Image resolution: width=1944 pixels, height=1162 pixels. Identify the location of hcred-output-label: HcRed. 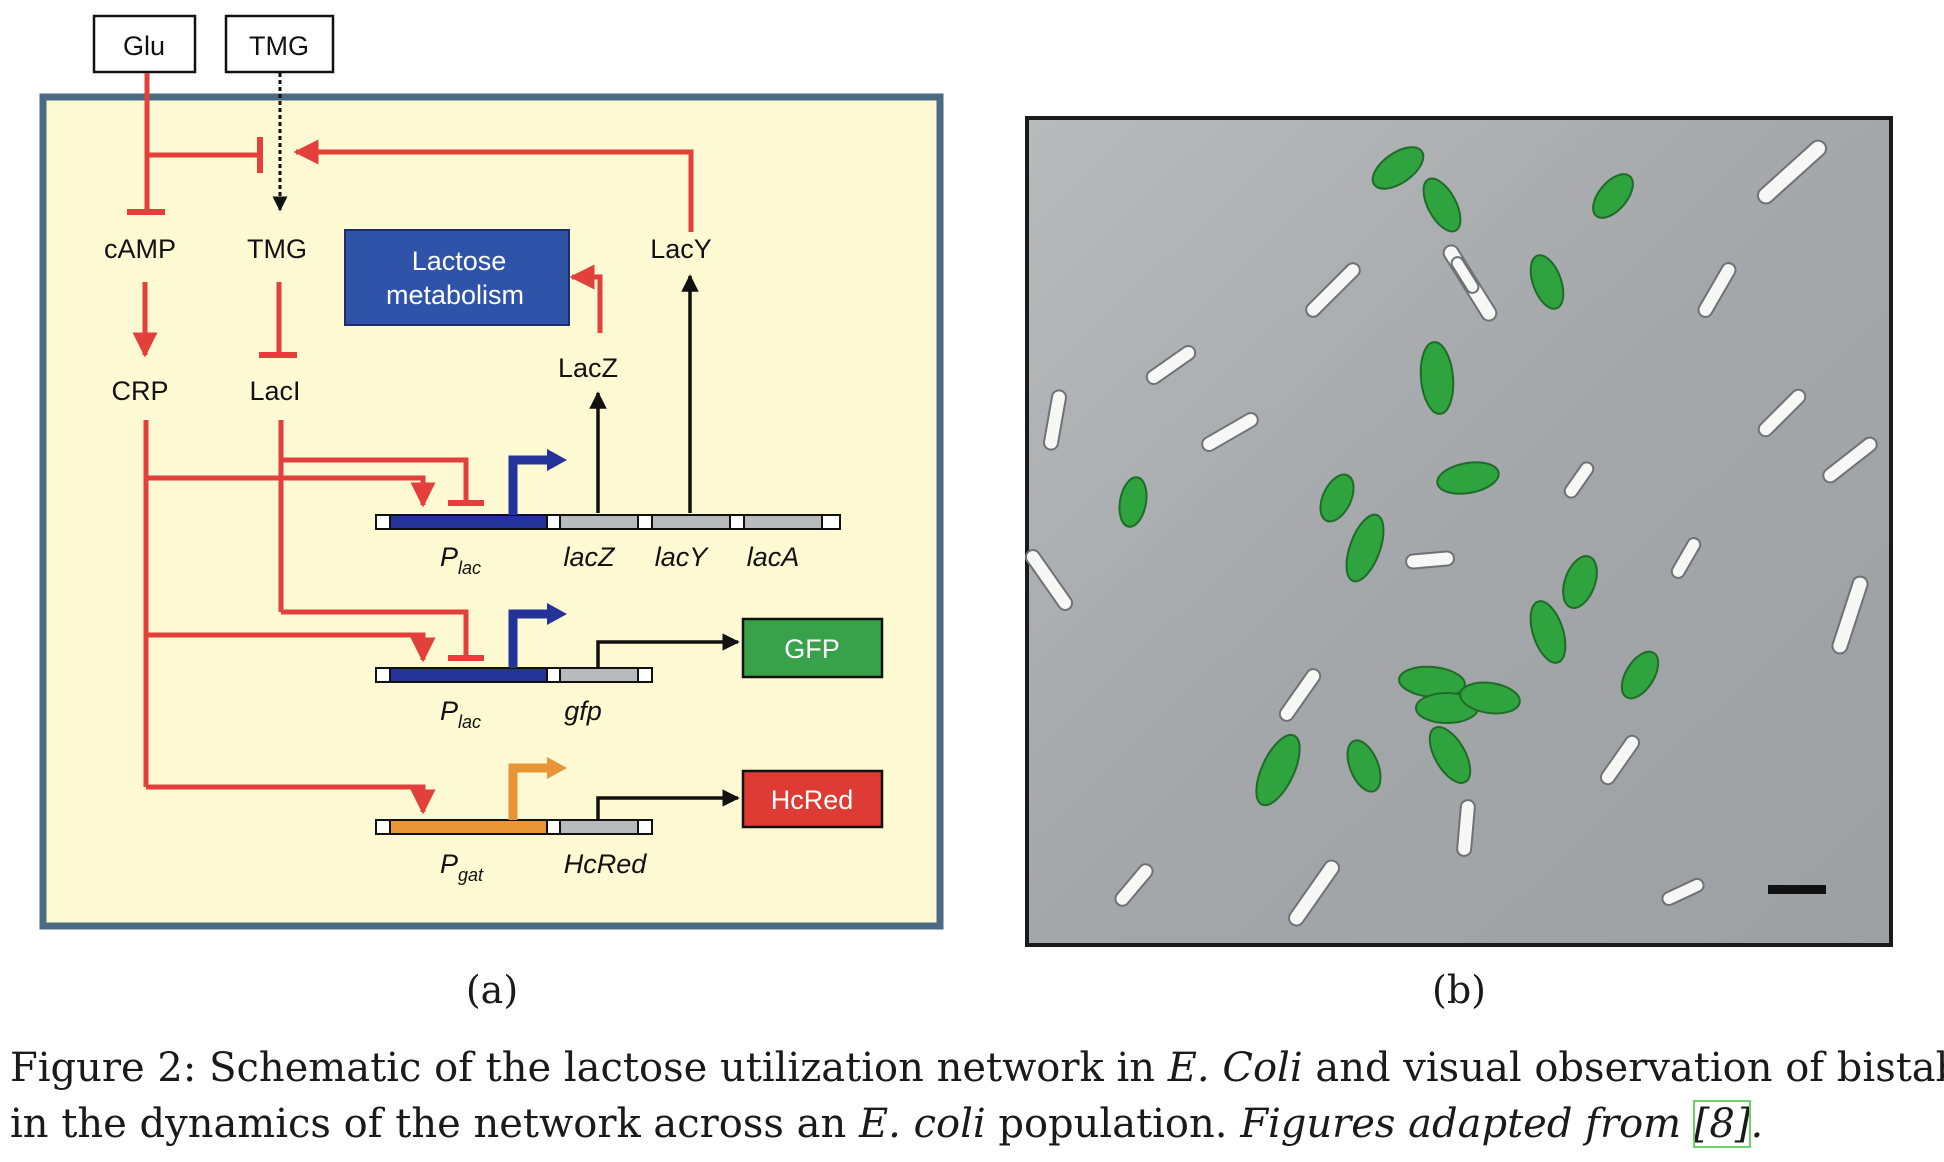
(812, 800).